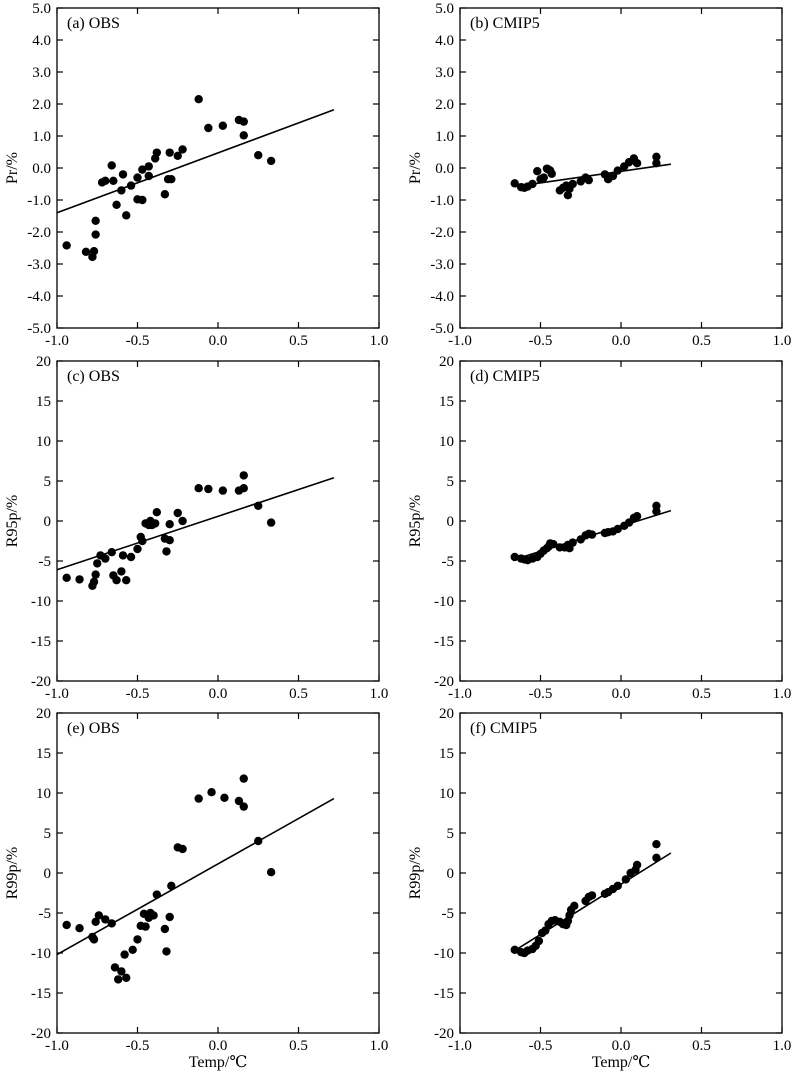 This screenshot has width=800, height=1076. What do you see at coordinates (621, 1062) in the screenshot?
I see `x-axis-label: Temp/℃` at bounding box center [621, 1062].